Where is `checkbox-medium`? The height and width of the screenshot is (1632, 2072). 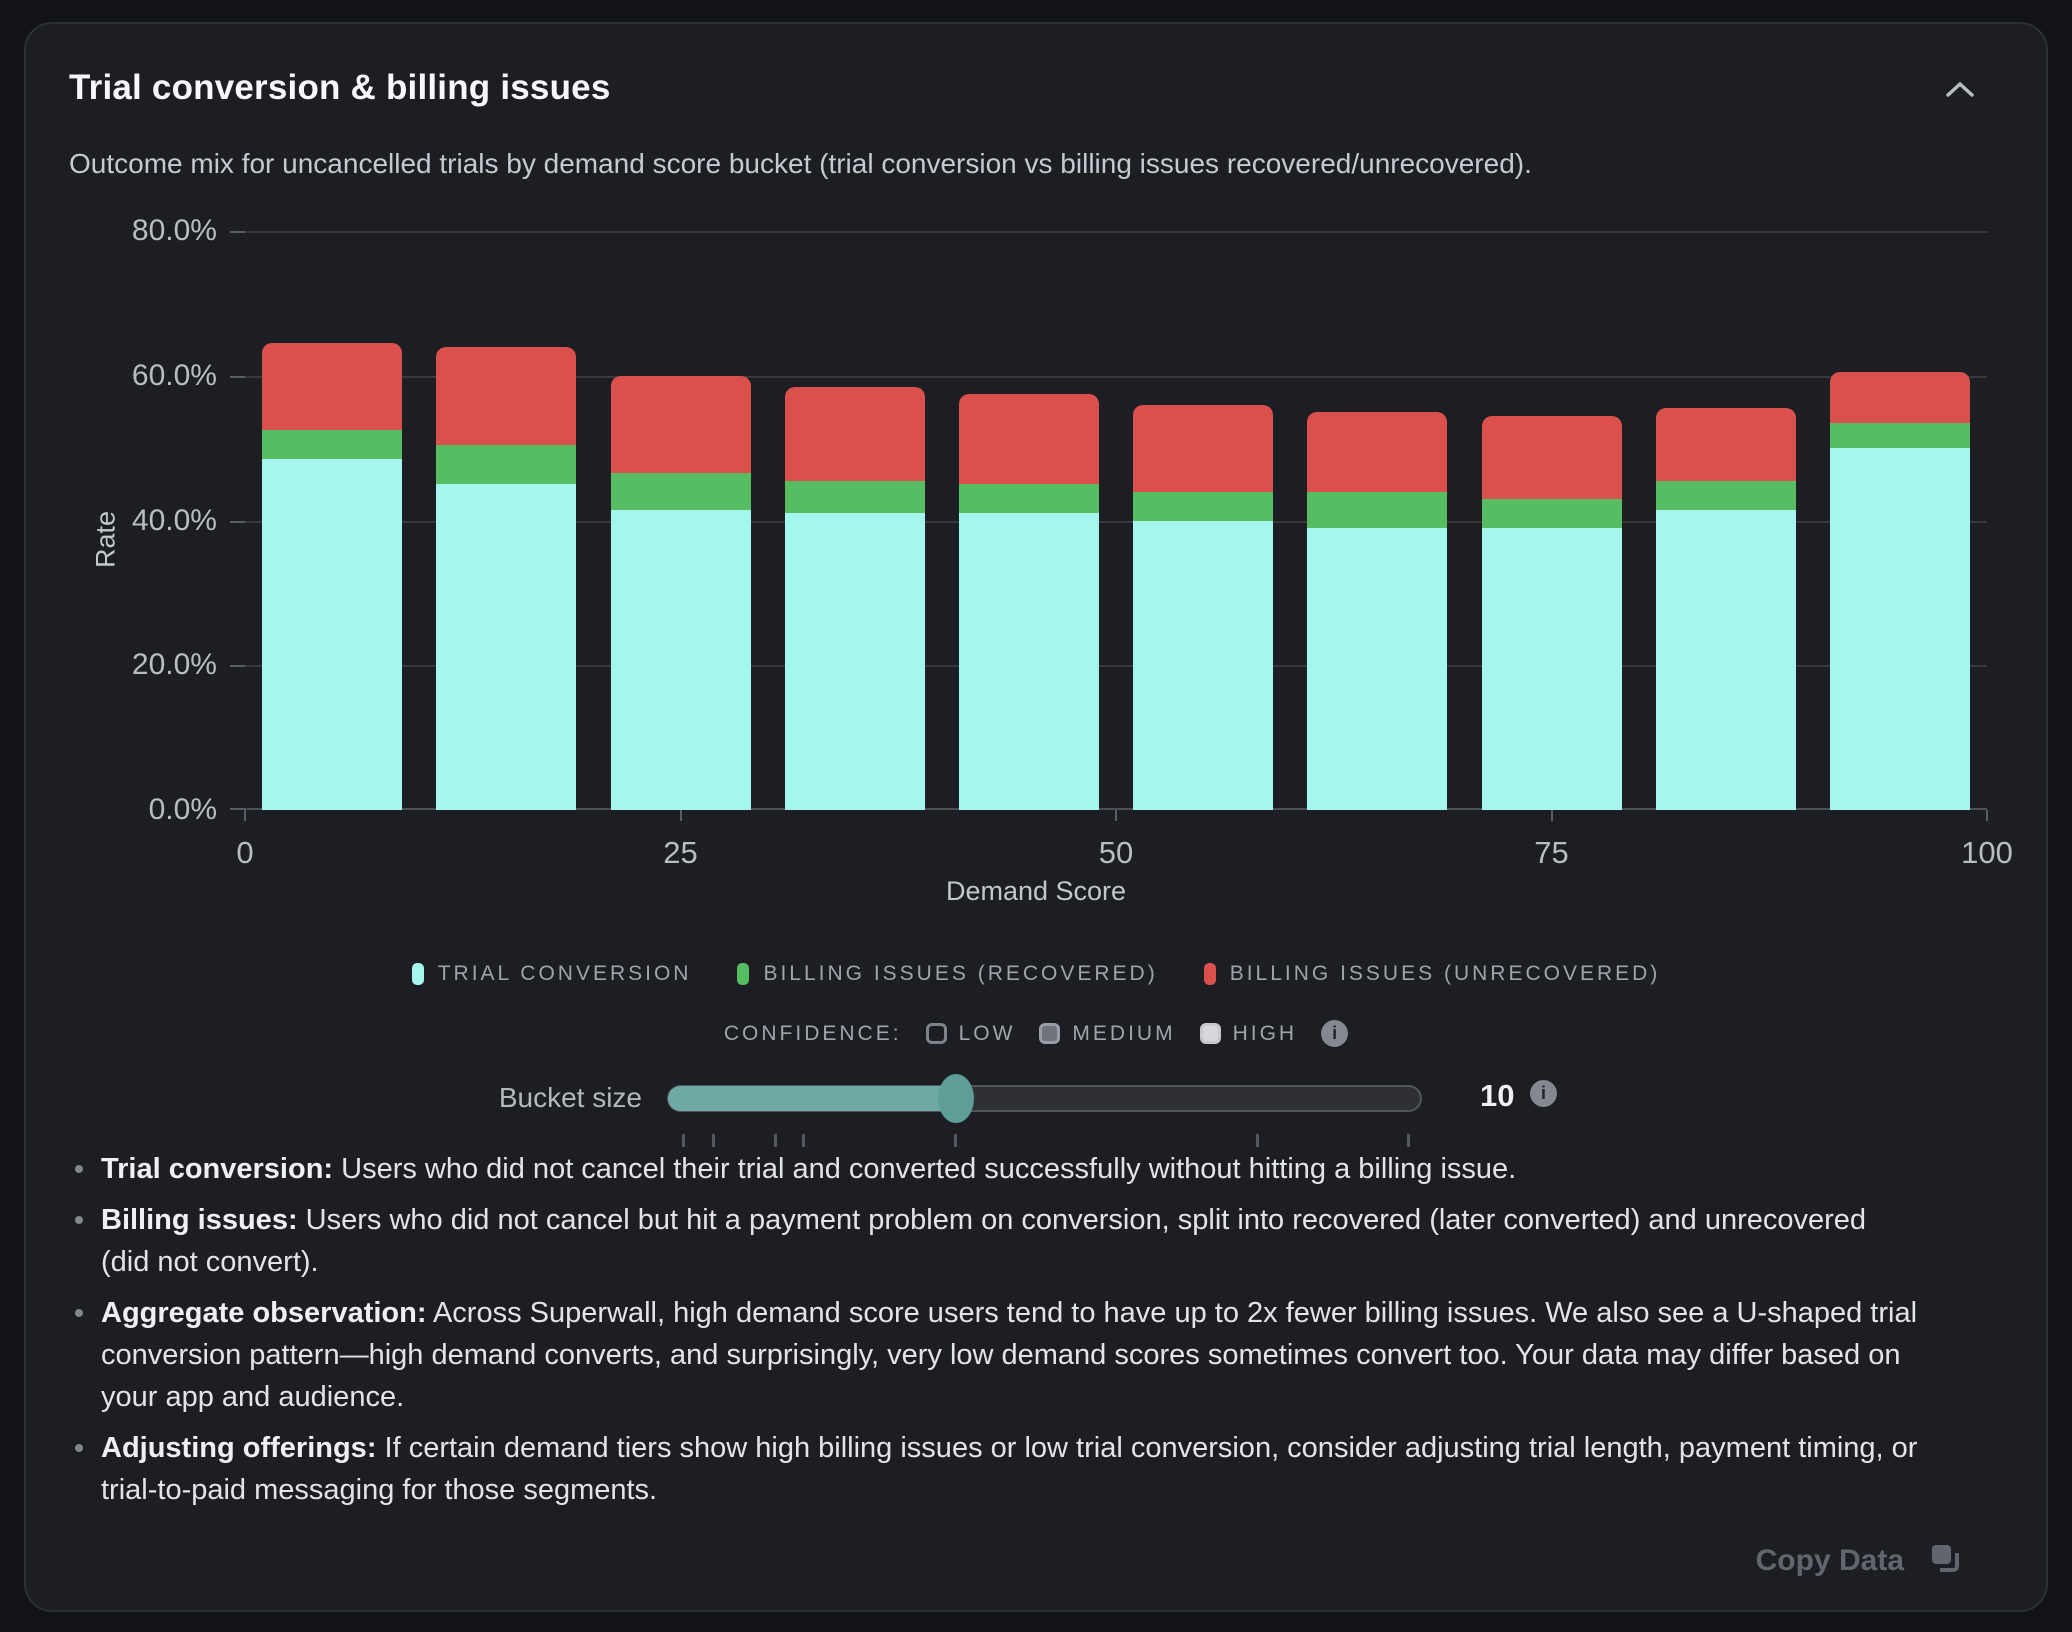
checkbox-medium is located at coordinates (1050, 1033).